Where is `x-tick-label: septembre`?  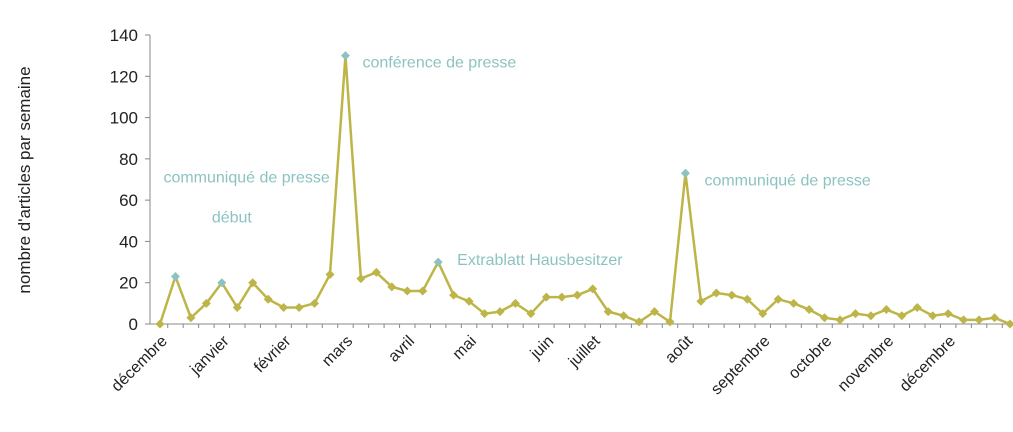
x-tick-label: septembre is located at coordinates (741, 366).